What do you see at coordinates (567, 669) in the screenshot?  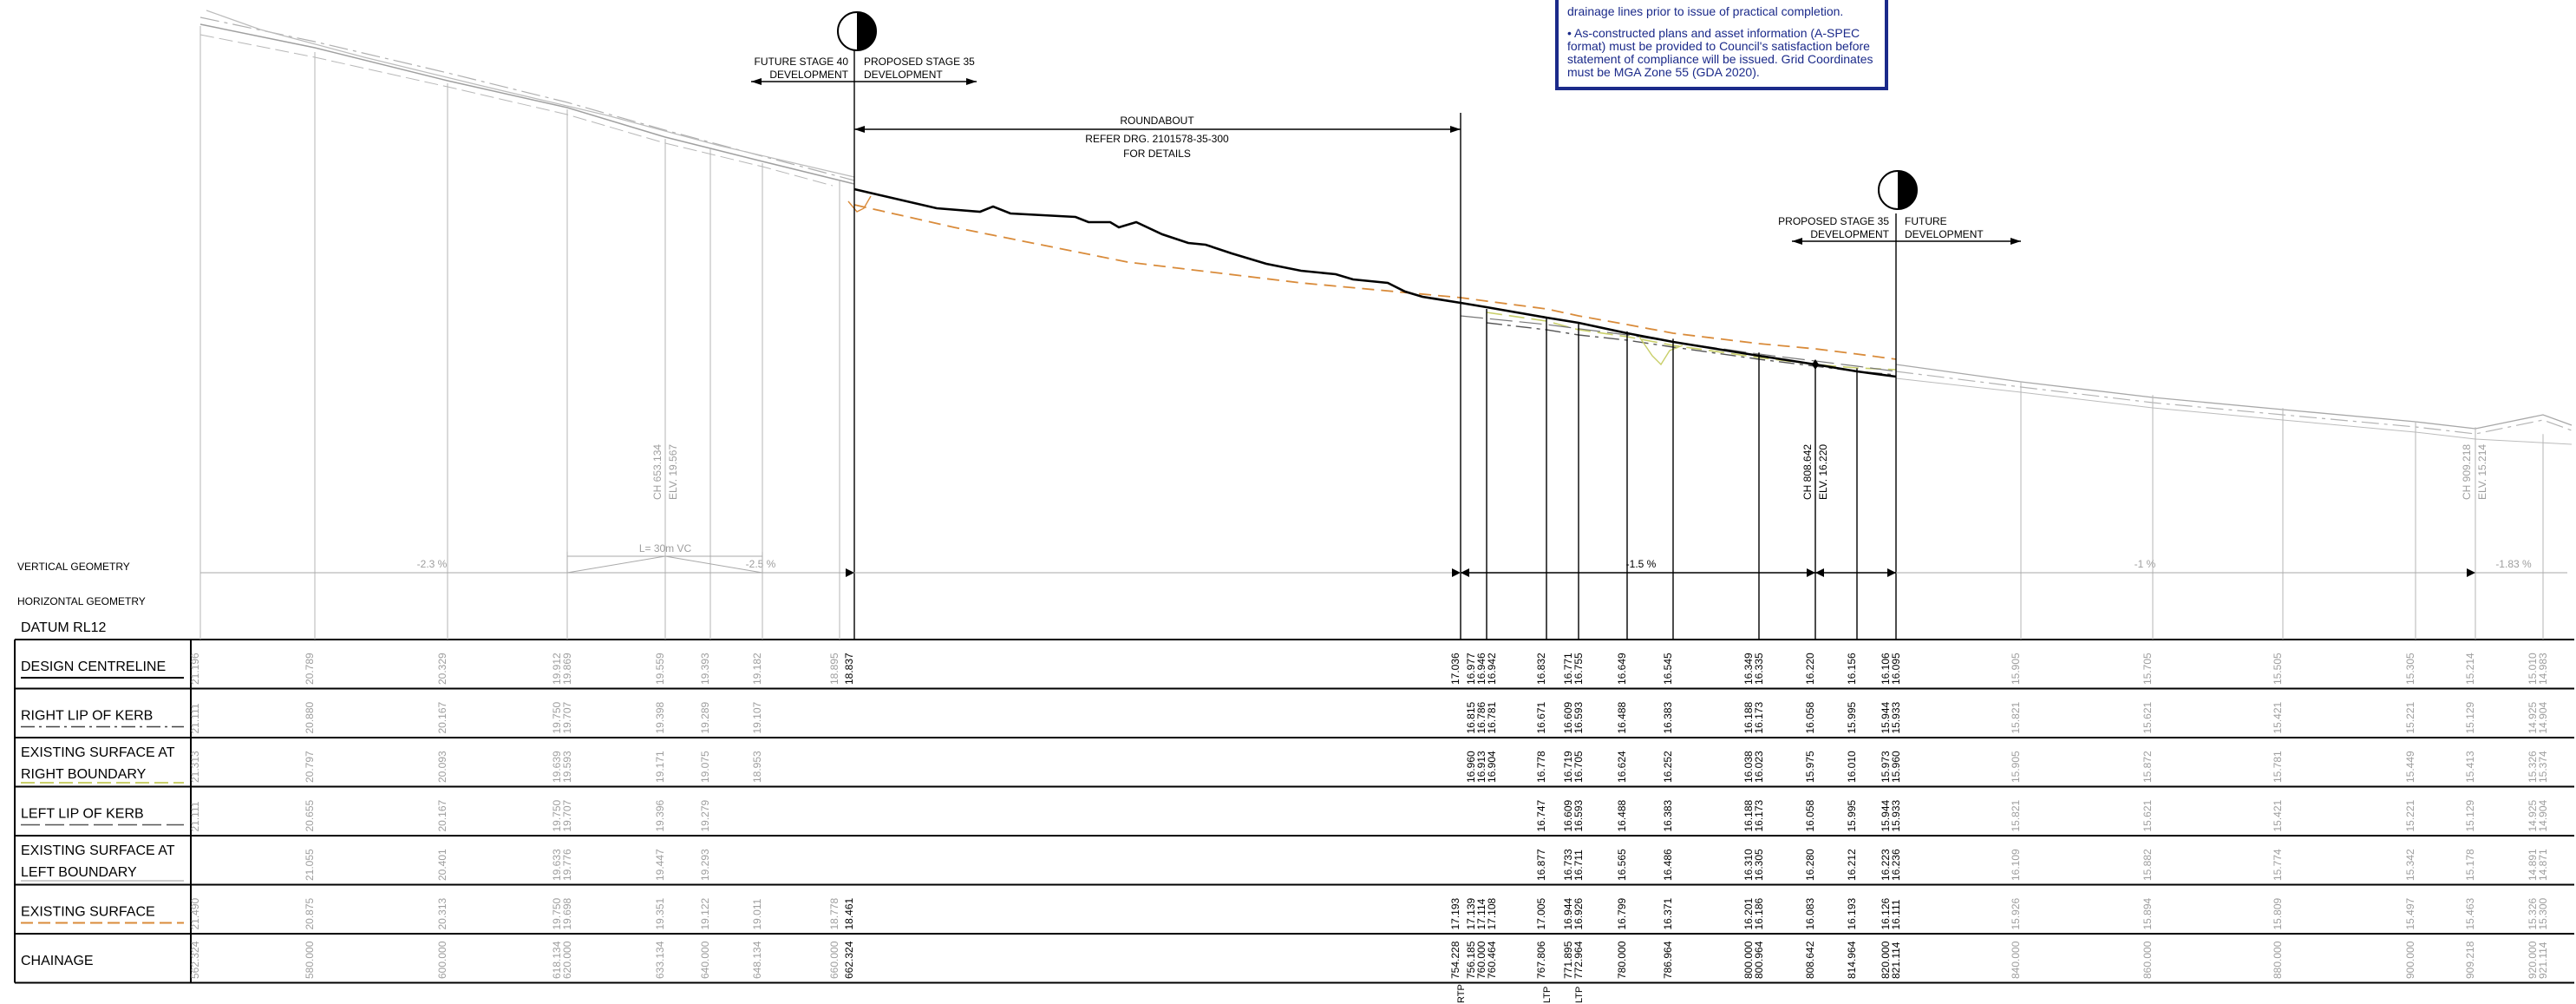 I see `table-value: 19.869` at bounding box center [567, 669].